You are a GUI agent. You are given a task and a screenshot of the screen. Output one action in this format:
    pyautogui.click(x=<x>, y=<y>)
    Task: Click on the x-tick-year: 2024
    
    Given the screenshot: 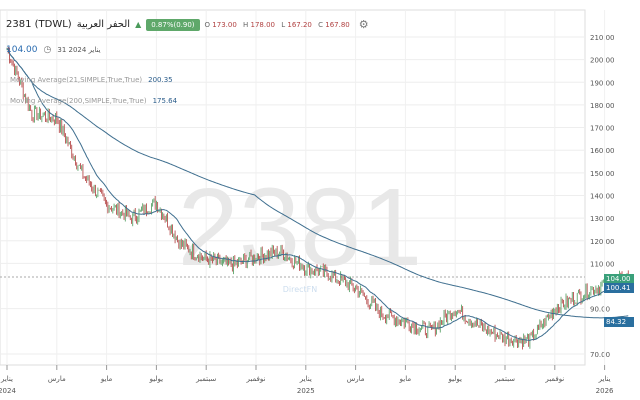 What is the action you would take?
    pyautogui.click(x=8, y=391)
    